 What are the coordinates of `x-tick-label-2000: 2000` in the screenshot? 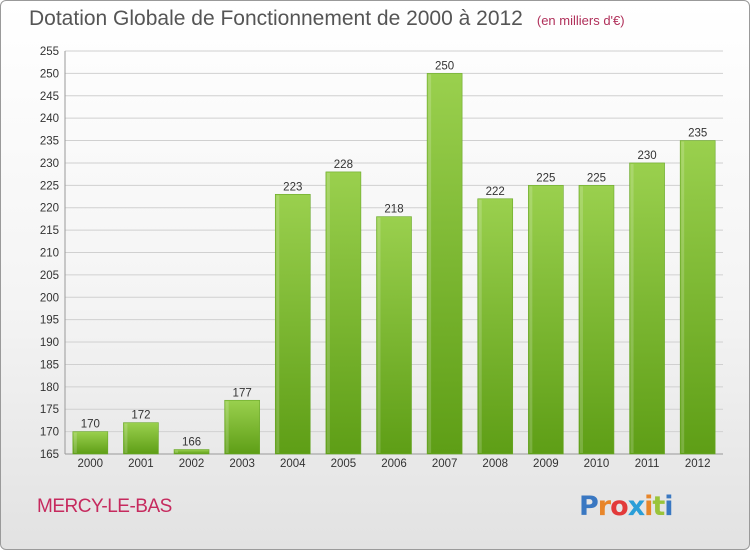 It's located at (91, 464).